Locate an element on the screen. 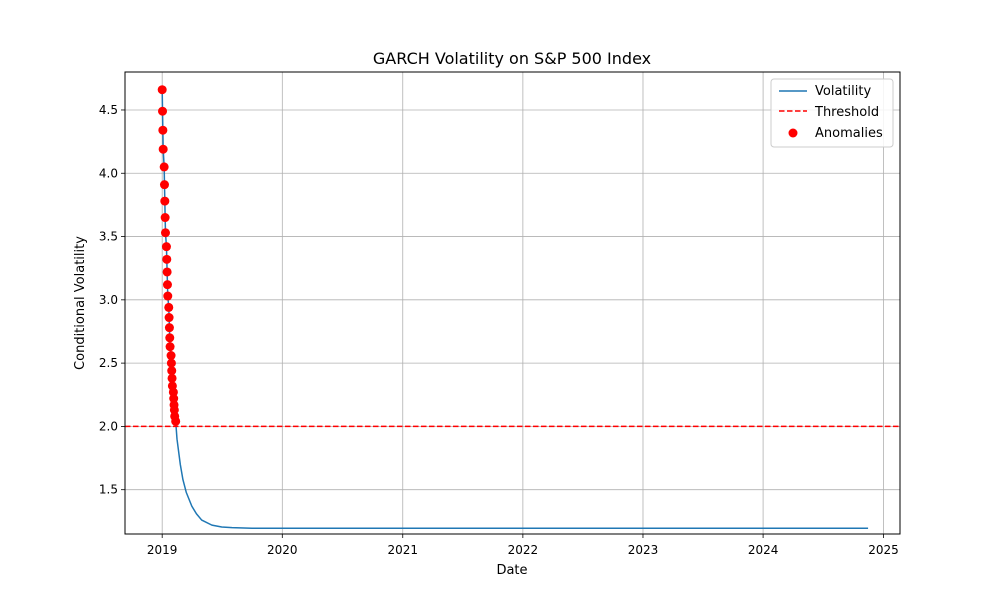 Image resolution: width=1000 pixels, height=600 pixels. x-tick-label: 2025 is located at coordinates (883, 550).